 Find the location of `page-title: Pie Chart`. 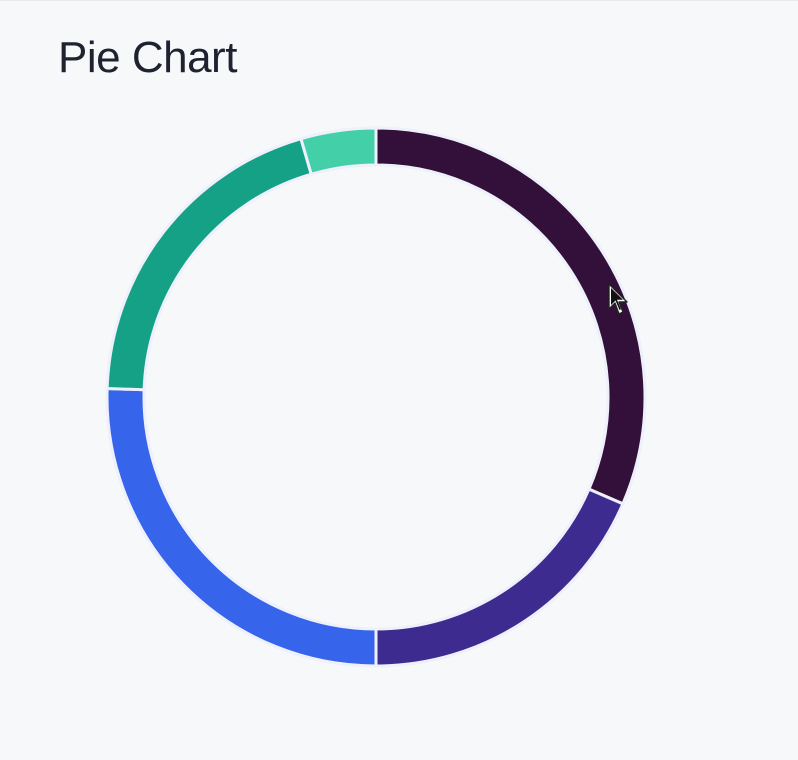

page-title: Pie Chart is located at coordinates (147, 57).